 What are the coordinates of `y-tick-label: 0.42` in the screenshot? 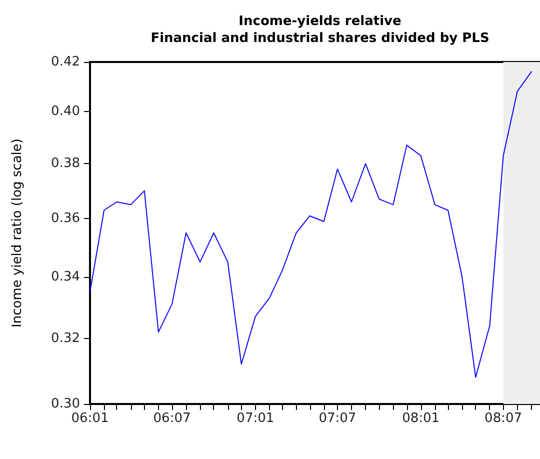 It's located at (65, 62).